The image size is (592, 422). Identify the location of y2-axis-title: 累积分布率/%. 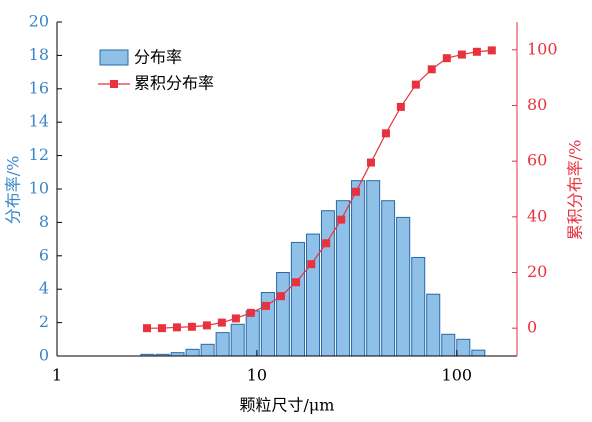
(575, 190).